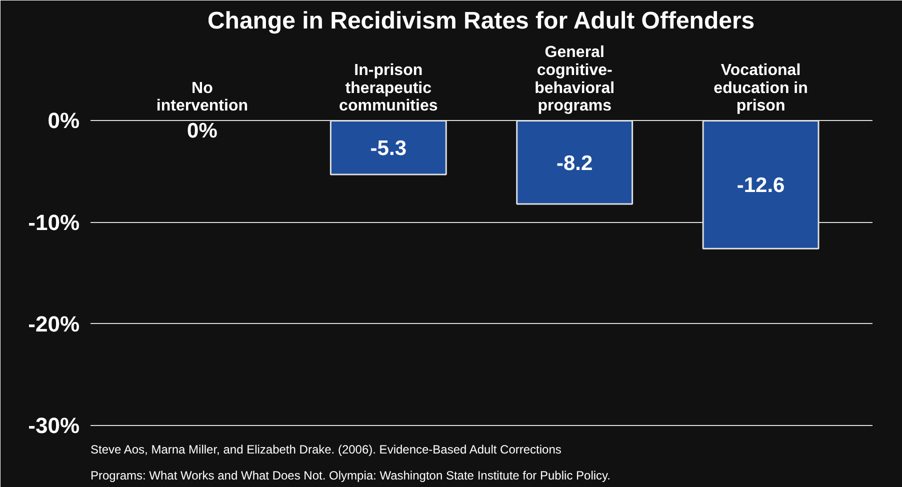  Describe the element at coordinates (202, 97) in the screenshot. I see `x-tick-label: No intervention` at that location.